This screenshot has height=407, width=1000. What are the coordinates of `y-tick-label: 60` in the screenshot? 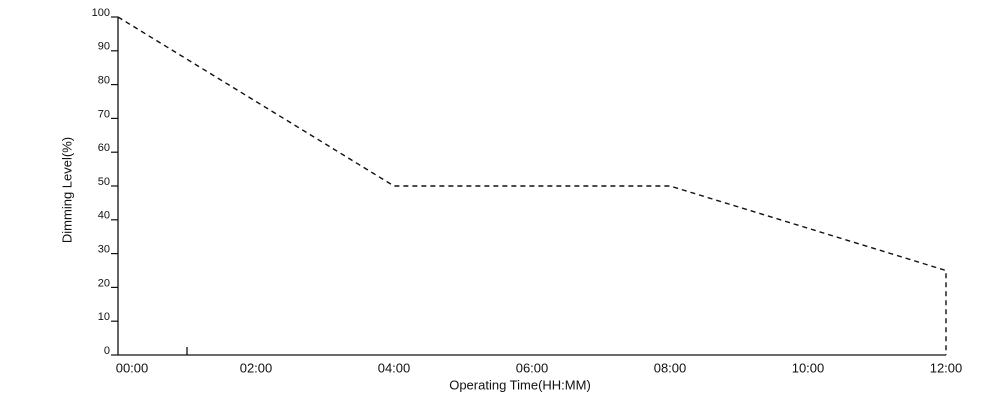 It's located at (104, 148).